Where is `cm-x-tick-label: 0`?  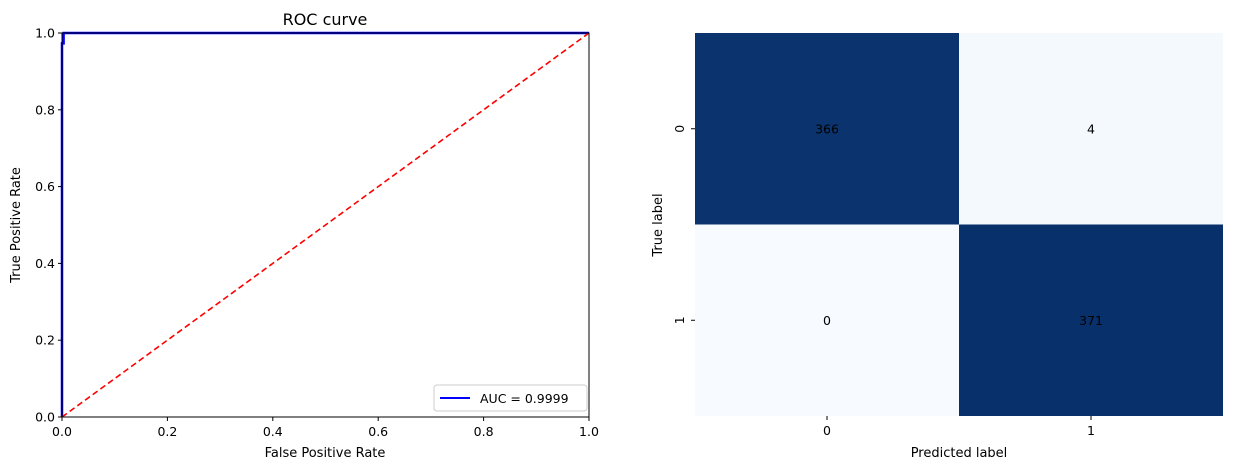 cm-x-tick-label: 0 is located at coordinates (827, 430).